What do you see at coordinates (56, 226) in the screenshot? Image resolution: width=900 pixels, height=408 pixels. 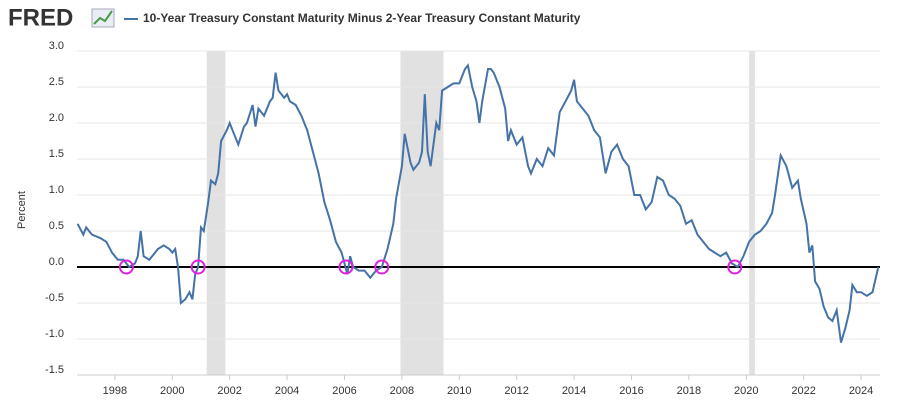 I see `y-tick-label: 0.5` at bounding box center [56, 226].